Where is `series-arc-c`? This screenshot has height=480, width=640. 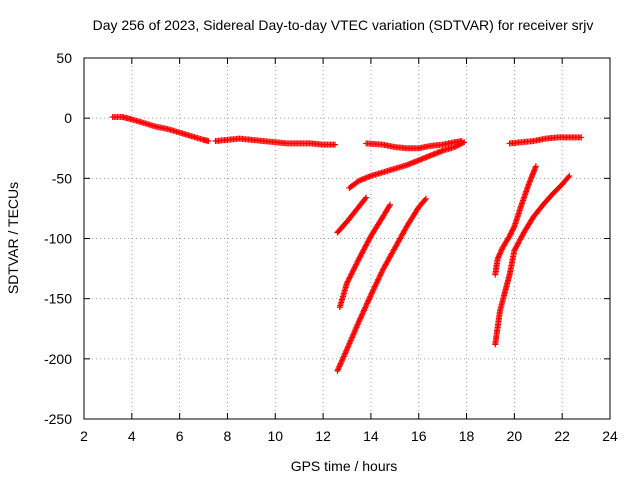
series-arc-c is located at coordinates (414, 145).